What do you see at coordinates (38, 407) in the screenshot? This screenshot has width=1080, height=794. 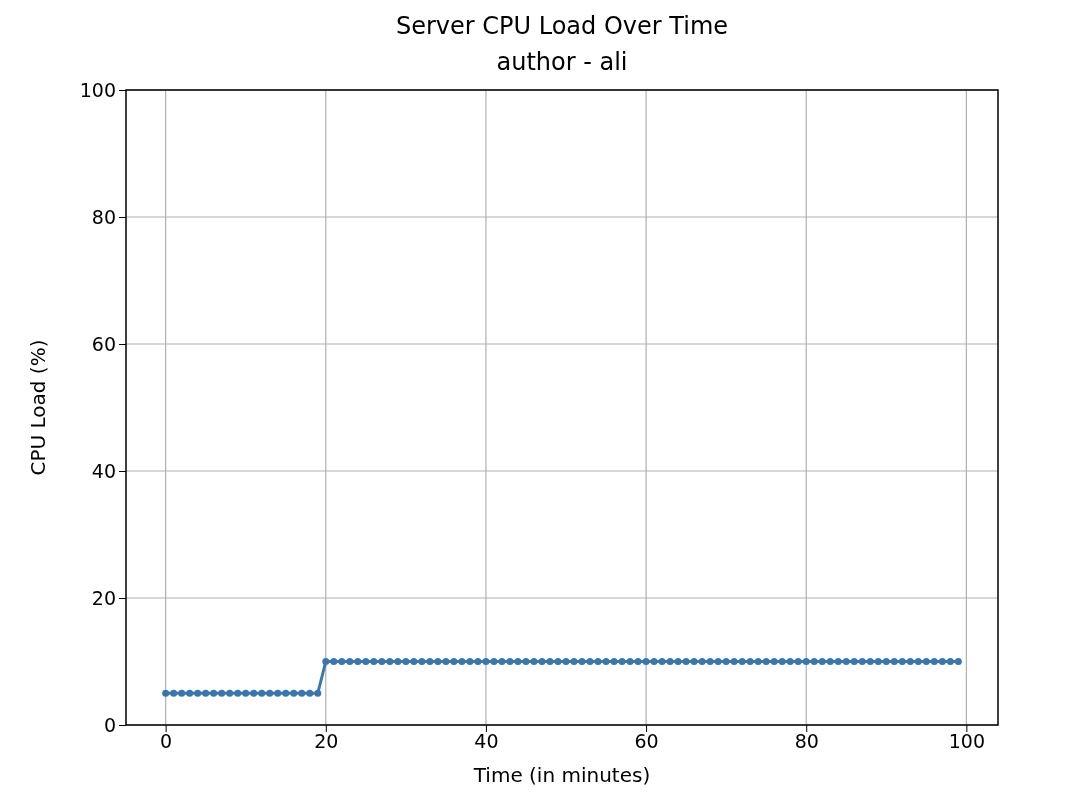 I see `y-axis-title: CPU Load (%)` at bounding box center [38, 407].